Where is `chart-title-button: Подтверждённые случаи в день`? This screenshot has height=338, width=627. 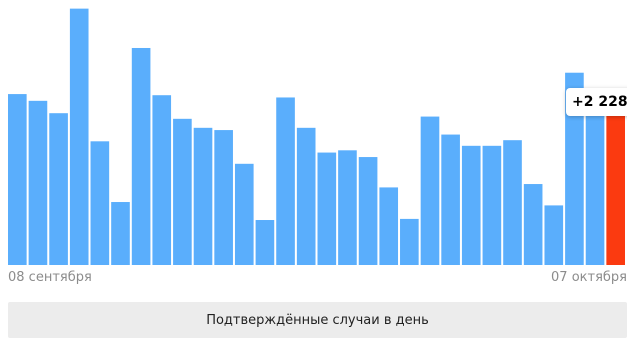
chart-title-button: Подтверждённые случаи в день is located at coordinates (317, 320).